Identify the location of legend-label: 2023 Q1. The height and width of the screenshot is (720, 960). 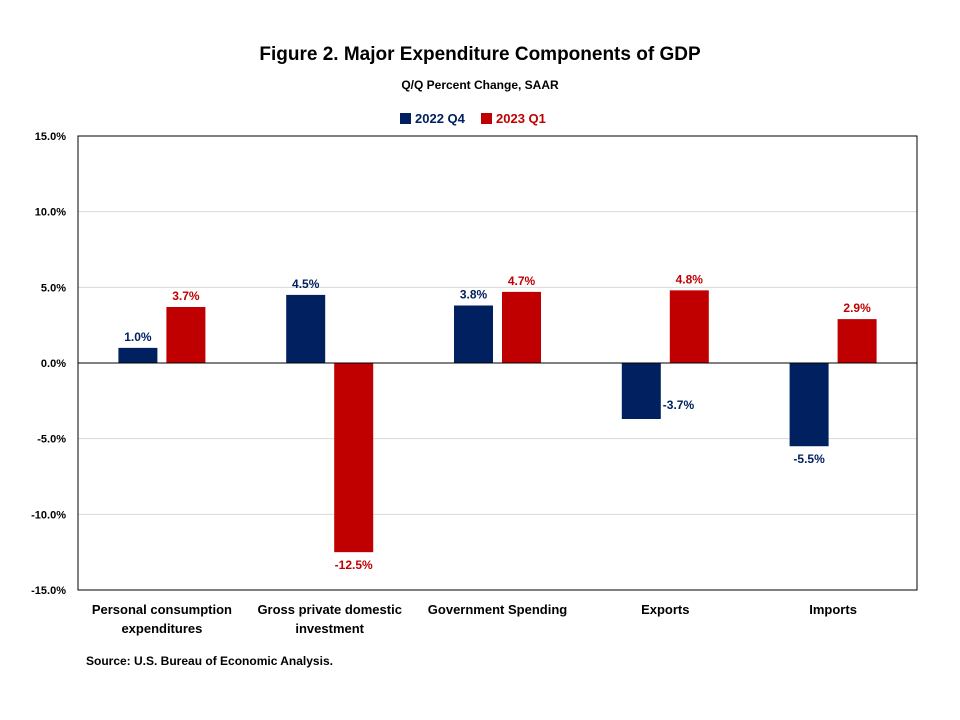
(521, 118).